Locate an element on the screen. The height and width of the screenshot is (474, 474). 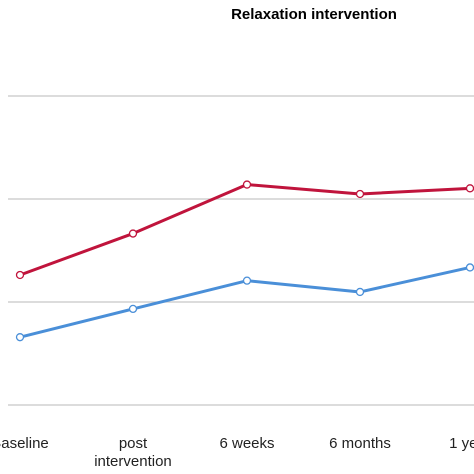
x-tick-label: Baseline is located at coordinates (24, 443).